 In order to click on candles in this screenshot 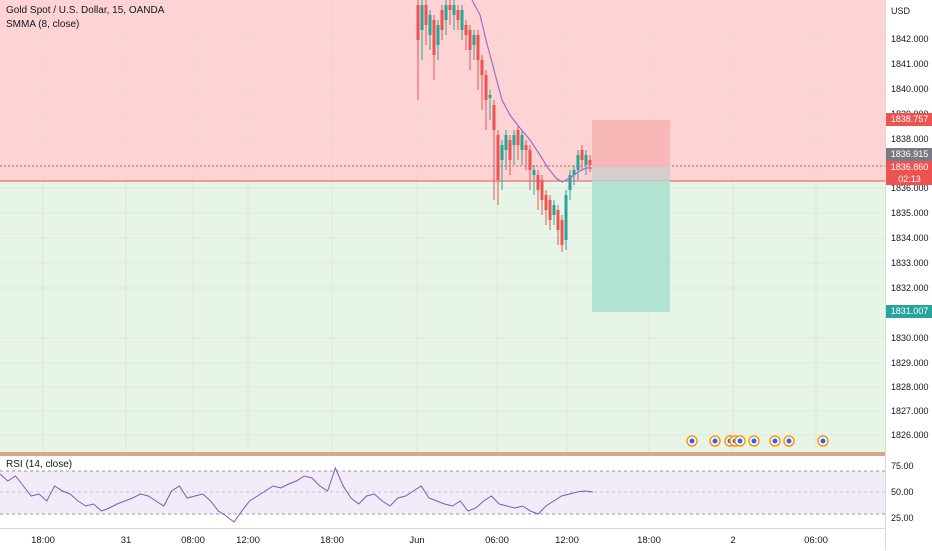, I will do `click(504, 126)`.